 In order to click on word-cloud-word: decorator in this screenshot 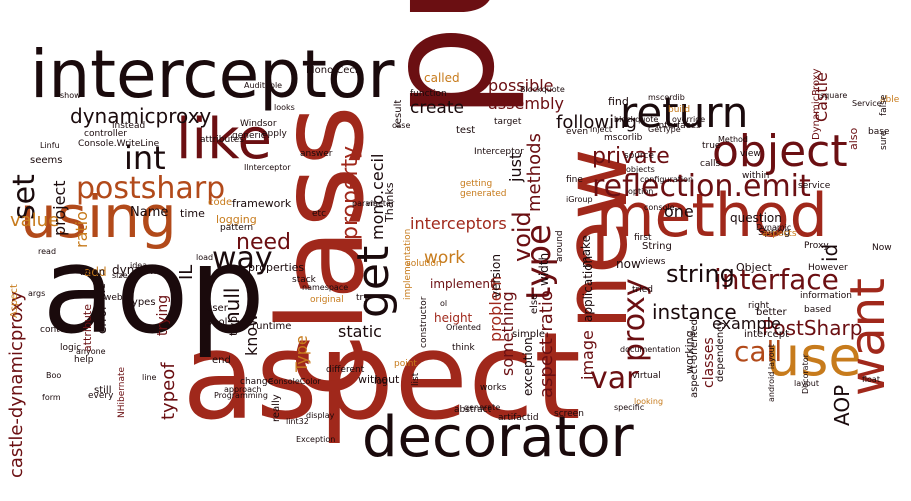, I will do `click(498, 437)`.